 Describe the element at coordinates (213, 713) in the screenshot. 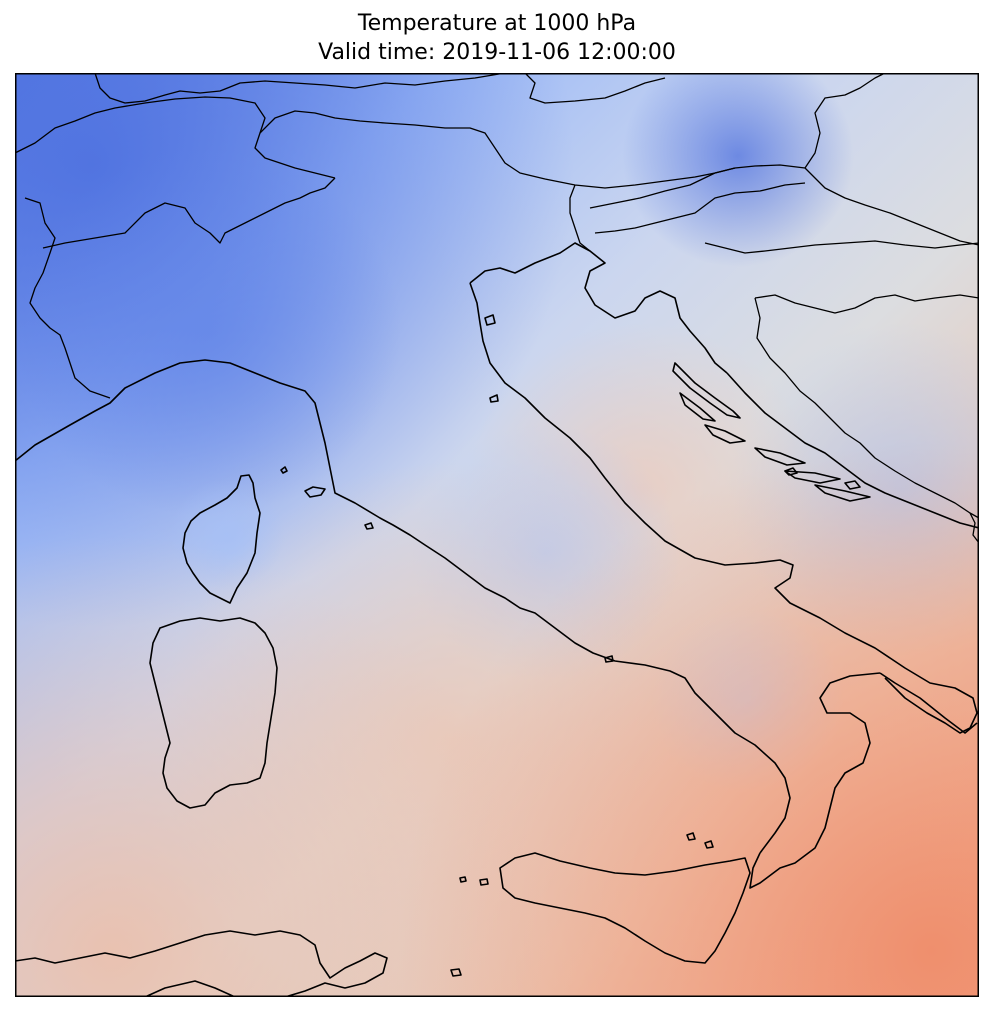

I see `sardinia-island` at that location.